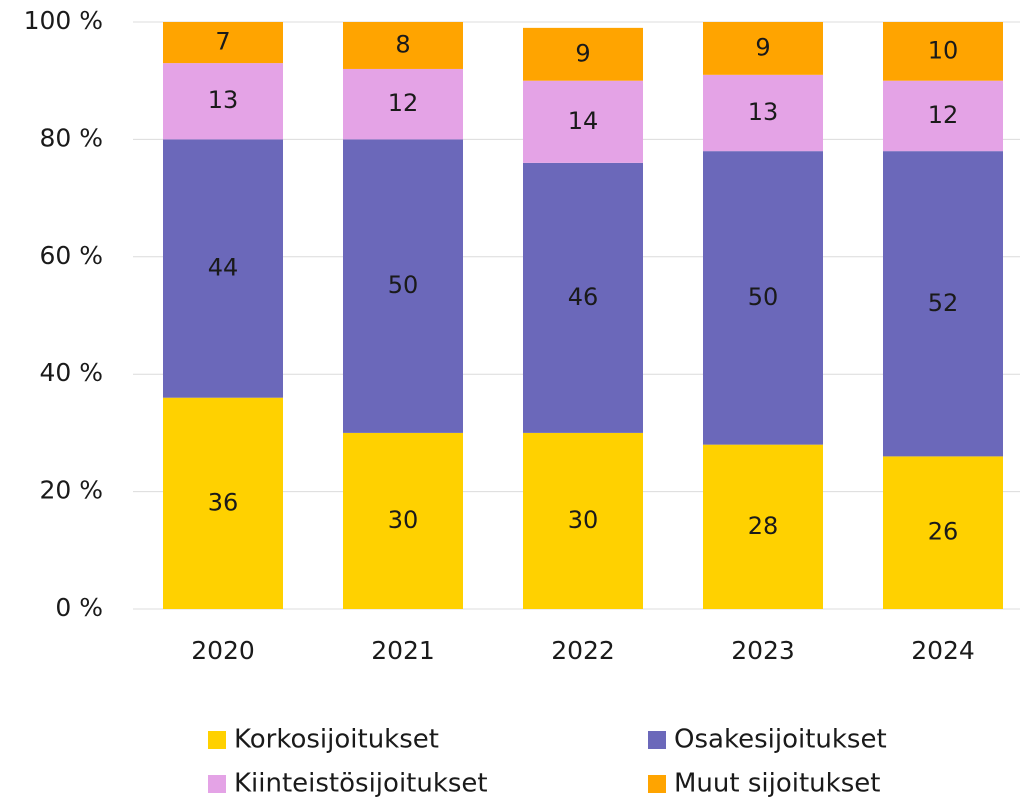 This screenshot has height=805, width=1023. I want to click on data-label: 14, so click(583, 121).